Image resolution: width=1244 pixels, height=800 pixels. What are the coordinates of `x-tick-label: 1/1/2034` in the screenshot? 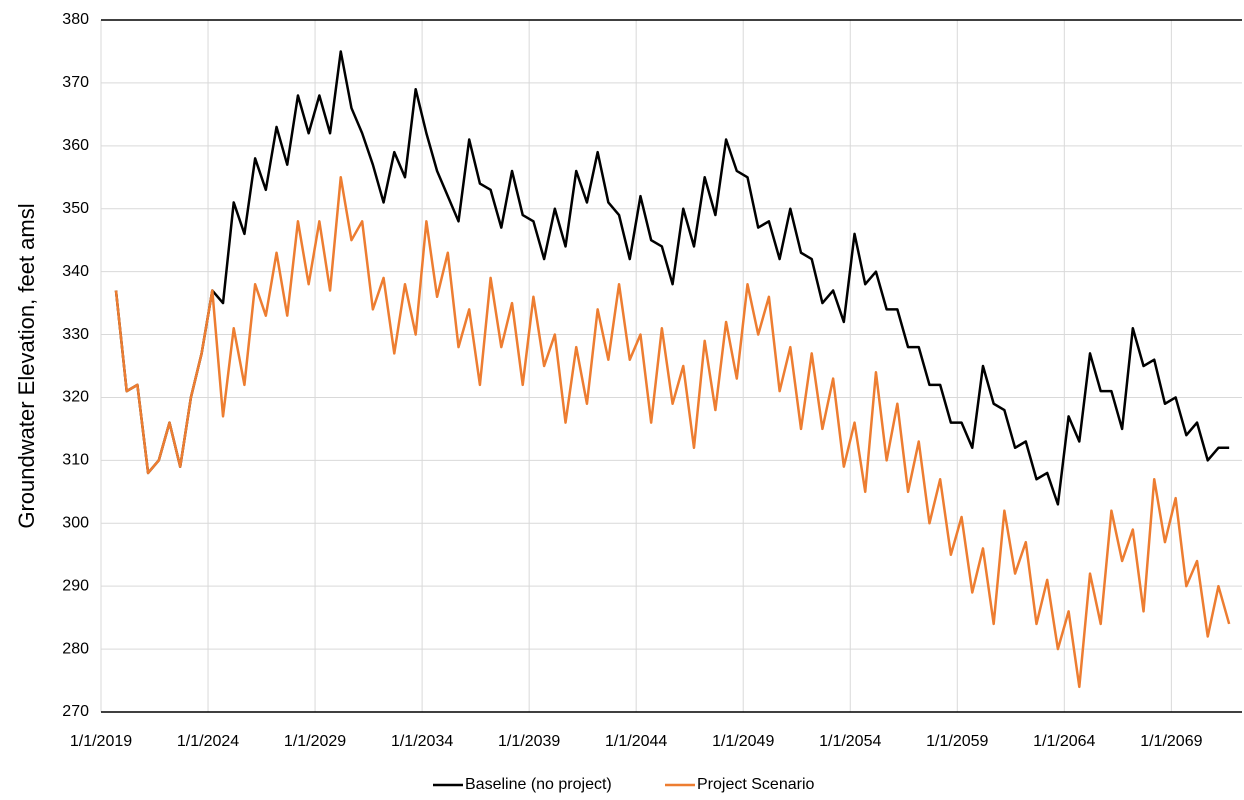 It's located at (422, 741).